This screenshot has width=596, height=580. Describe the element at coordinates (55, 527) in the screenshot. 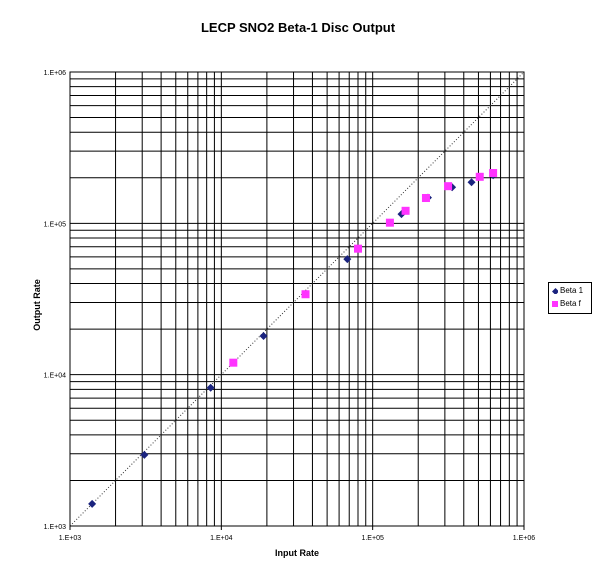

I see `y-tick-label: 1.E+03` at that location.